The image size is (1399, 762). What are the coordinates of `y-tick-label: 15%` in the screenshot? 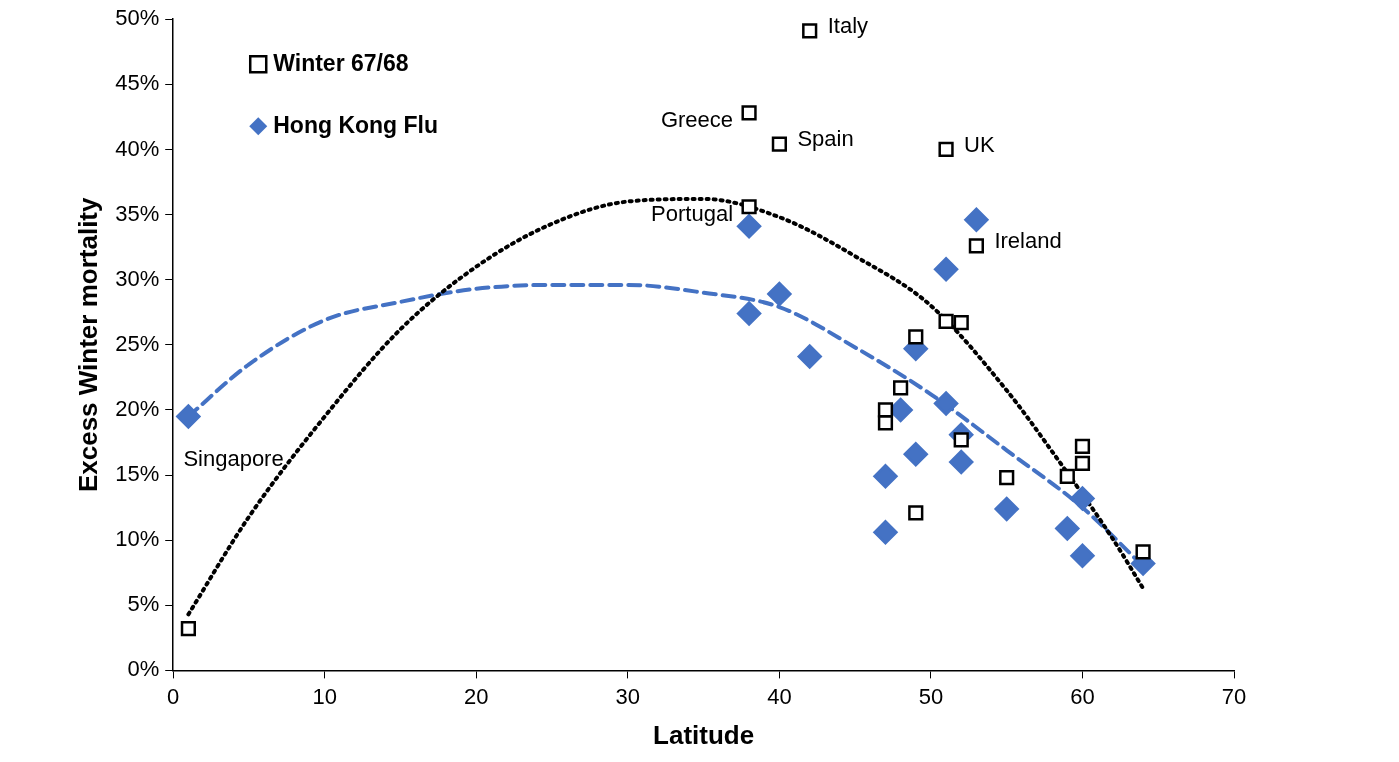 It's located at (137, 474).